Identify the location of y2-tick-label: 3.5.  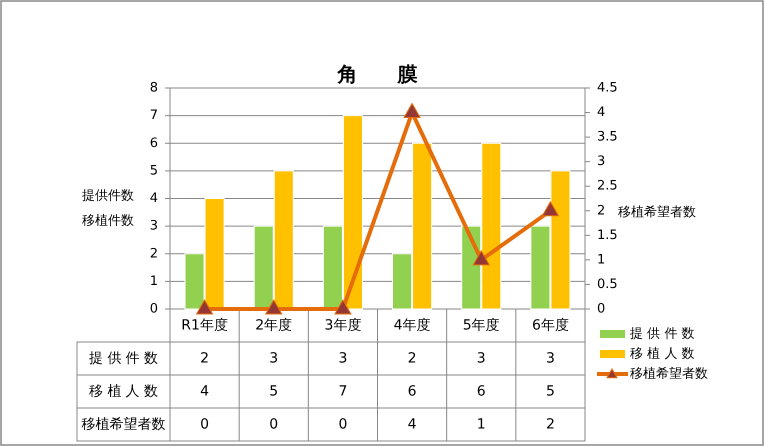
(607, 137).